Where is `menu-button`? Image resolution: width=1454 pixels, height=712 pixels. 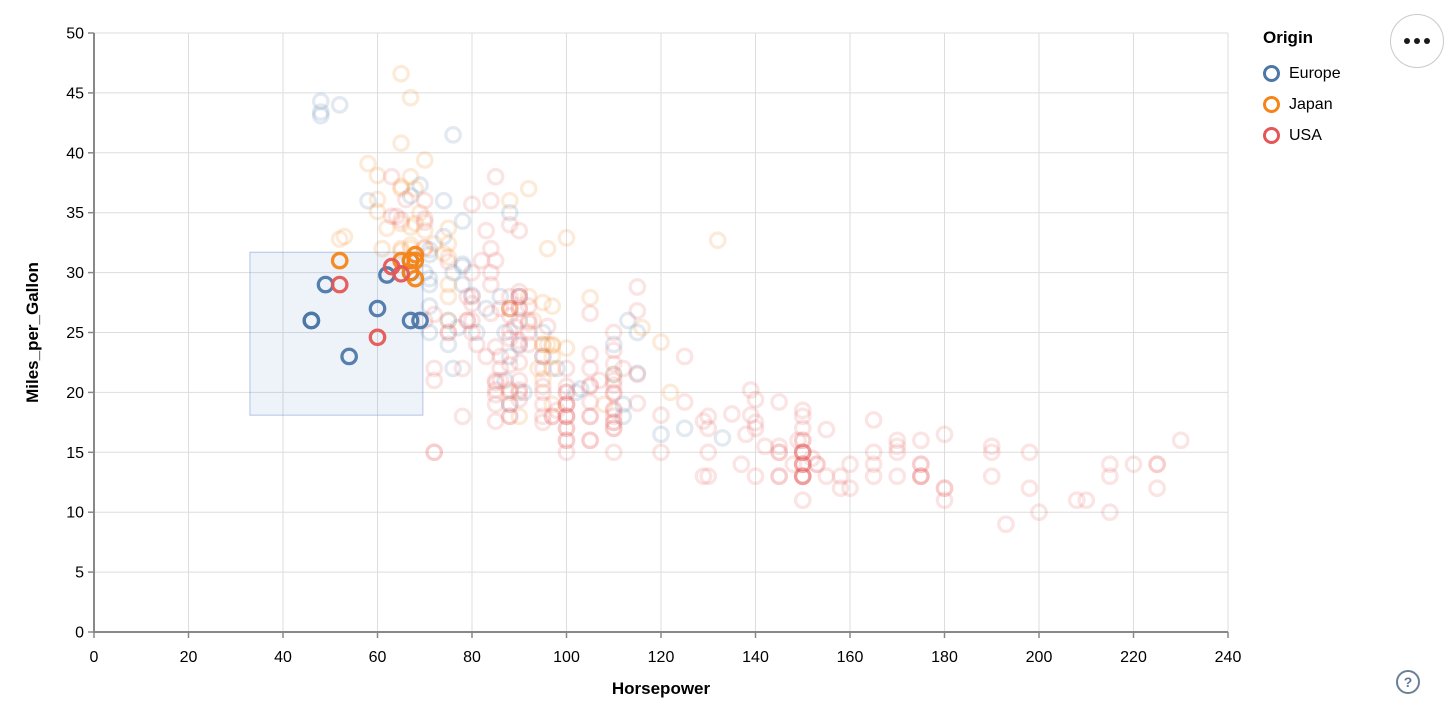 menu-button is located at coordinates (1417, 41).